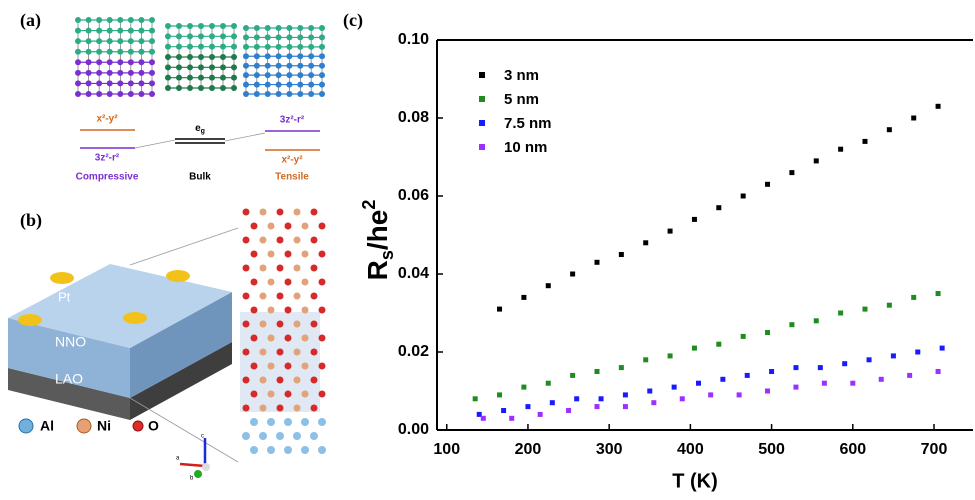  Describe the element at coordinates (528, 123) in the screenshot. I see `legend-label: 7.5 nm` at that location.